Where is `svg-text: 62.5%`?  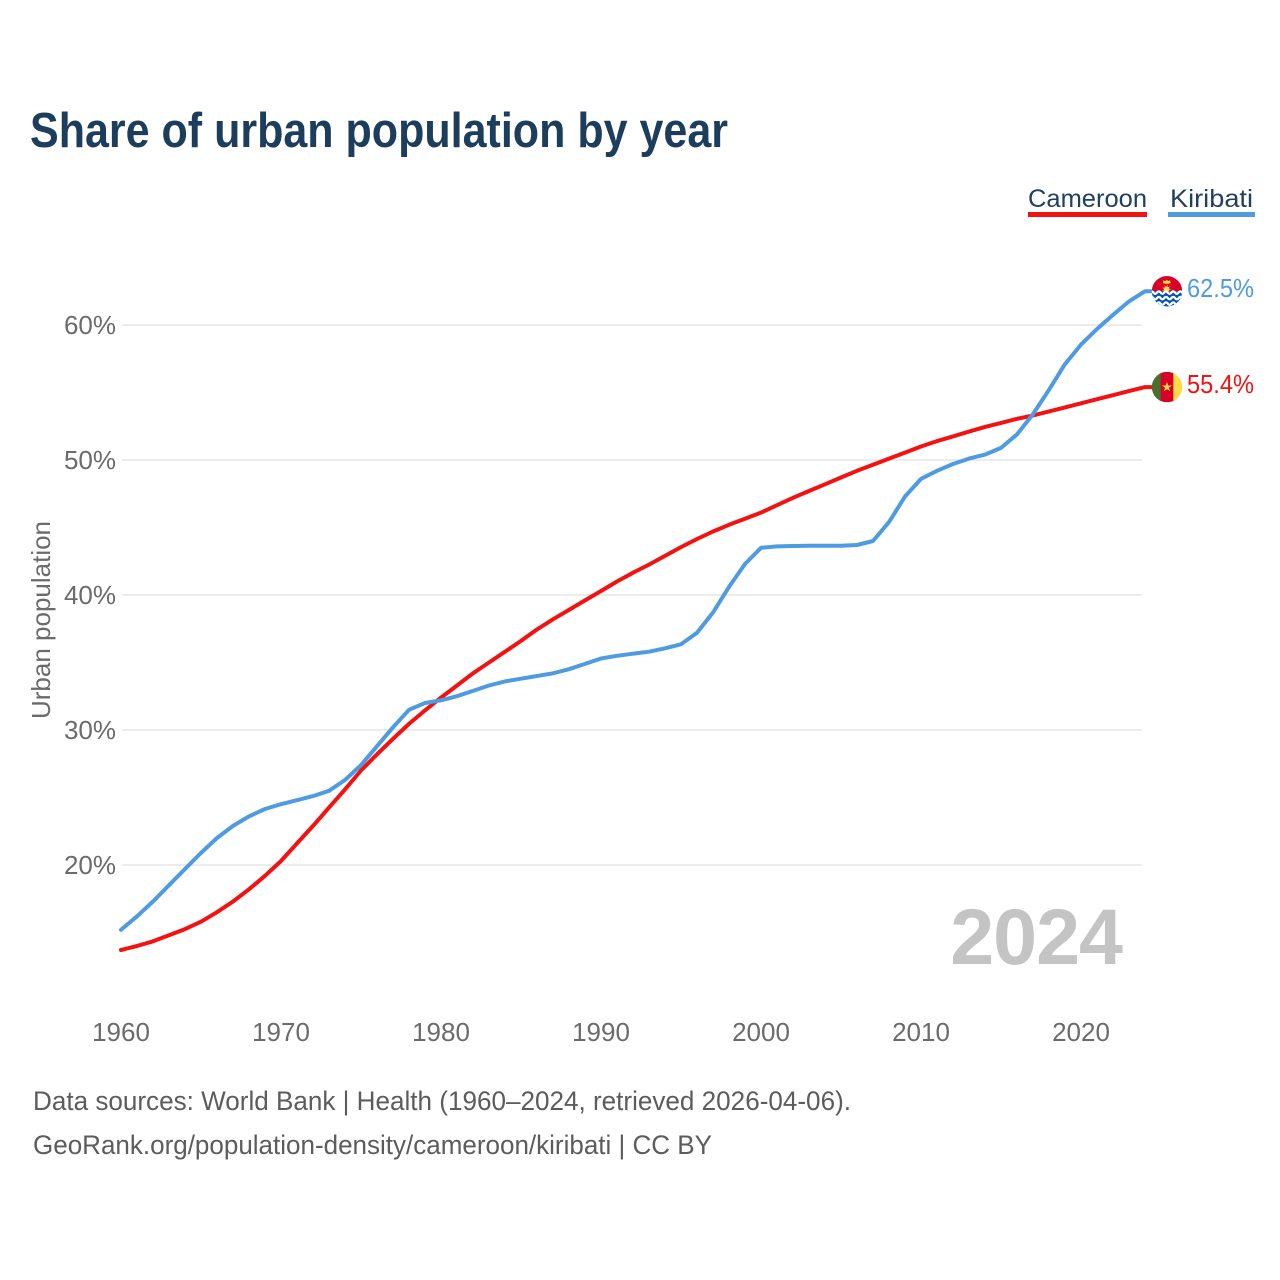 svg-text: 62.5% is located at coordinates (1220, 288).